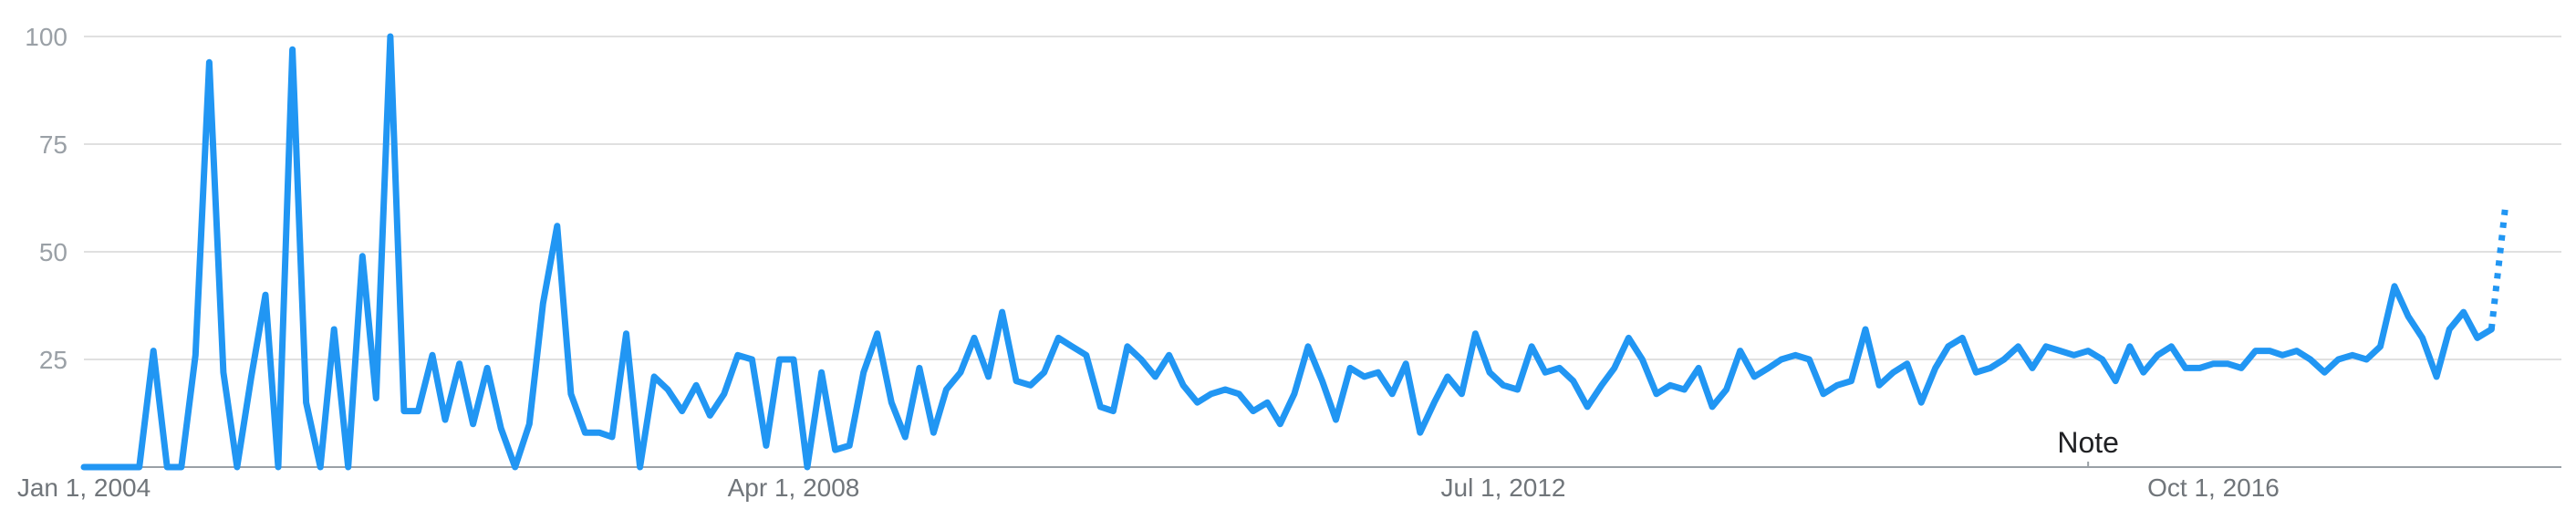  What do you see at coordinates (2213, 487) in the screenshot?
I see `x-tick-label: Oct 1, 2016` at bounding box center [2213, 487].